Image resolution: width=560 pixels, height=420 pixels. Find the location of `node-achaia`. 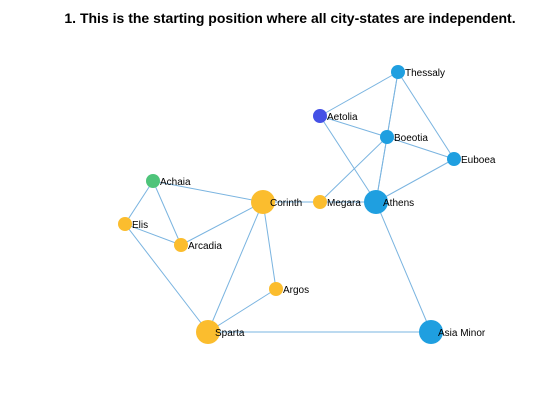

node-achaia is located at coordinates (153, 181).